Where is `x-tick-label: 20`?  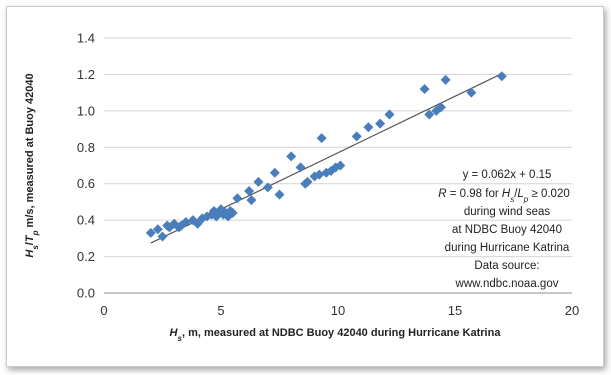 x-tick-label: 20 is located at coordinates (572, 310).